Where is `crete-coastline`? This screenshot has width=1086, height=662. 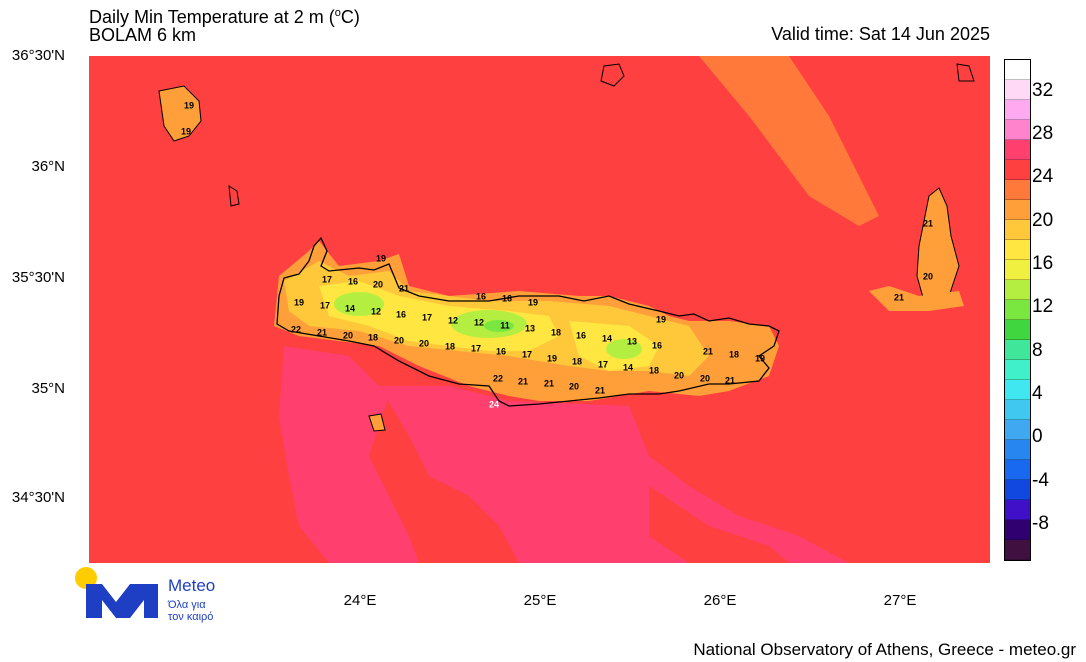
crete-coastline is located at coordinates (528, 321).